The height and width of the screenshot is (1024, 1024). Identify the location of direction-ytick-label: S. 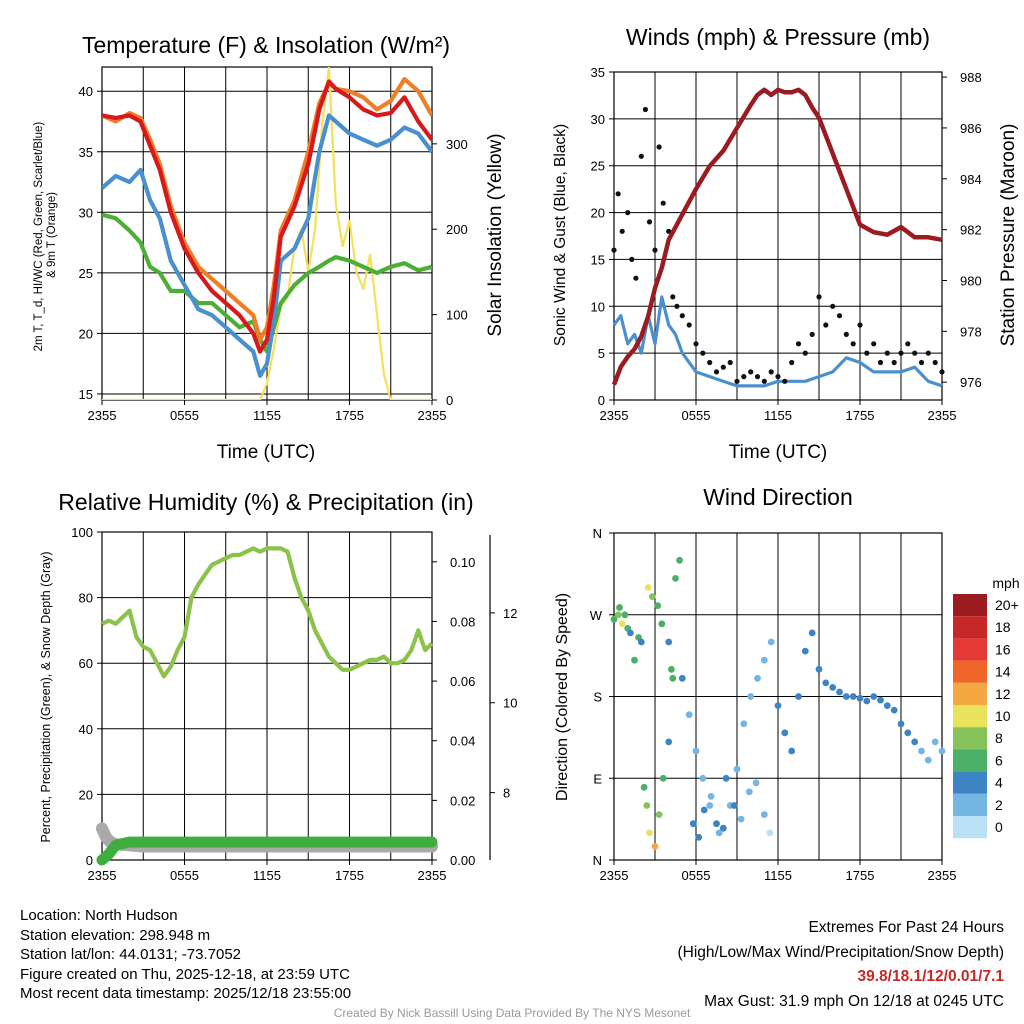
(597, 697).